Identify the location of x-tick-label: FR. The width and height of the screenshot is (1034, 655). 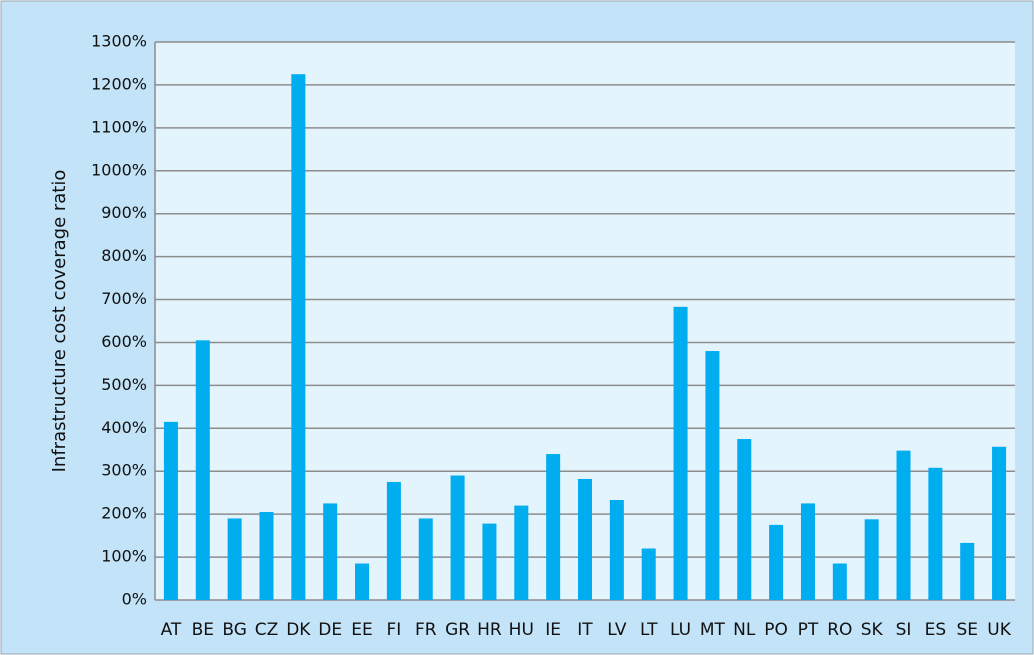
(426, 630).